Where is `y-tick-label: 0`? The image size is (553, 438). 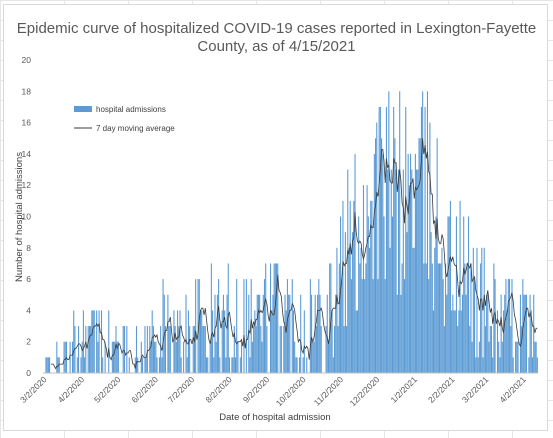
y-tick-label: 0 is located at coordinates (28, 373).